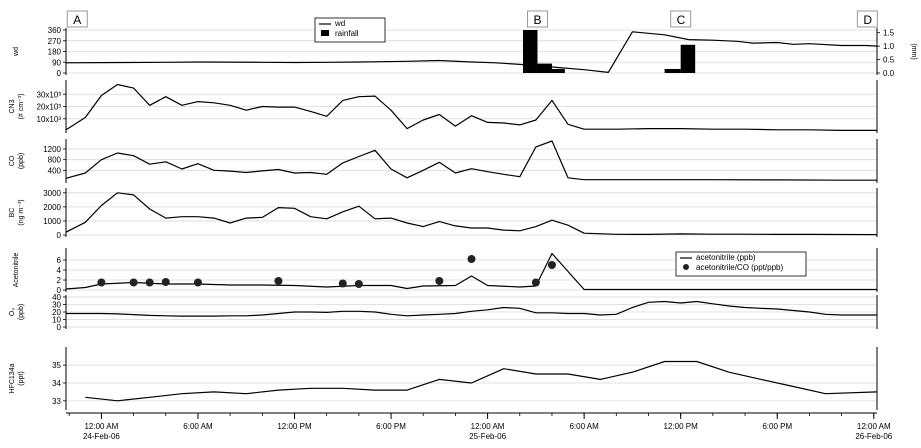  What do you see at coordinates (889, 73) in the screenshot?
I see `right-tick-label: 0.0` at bounding box center [889, 73].